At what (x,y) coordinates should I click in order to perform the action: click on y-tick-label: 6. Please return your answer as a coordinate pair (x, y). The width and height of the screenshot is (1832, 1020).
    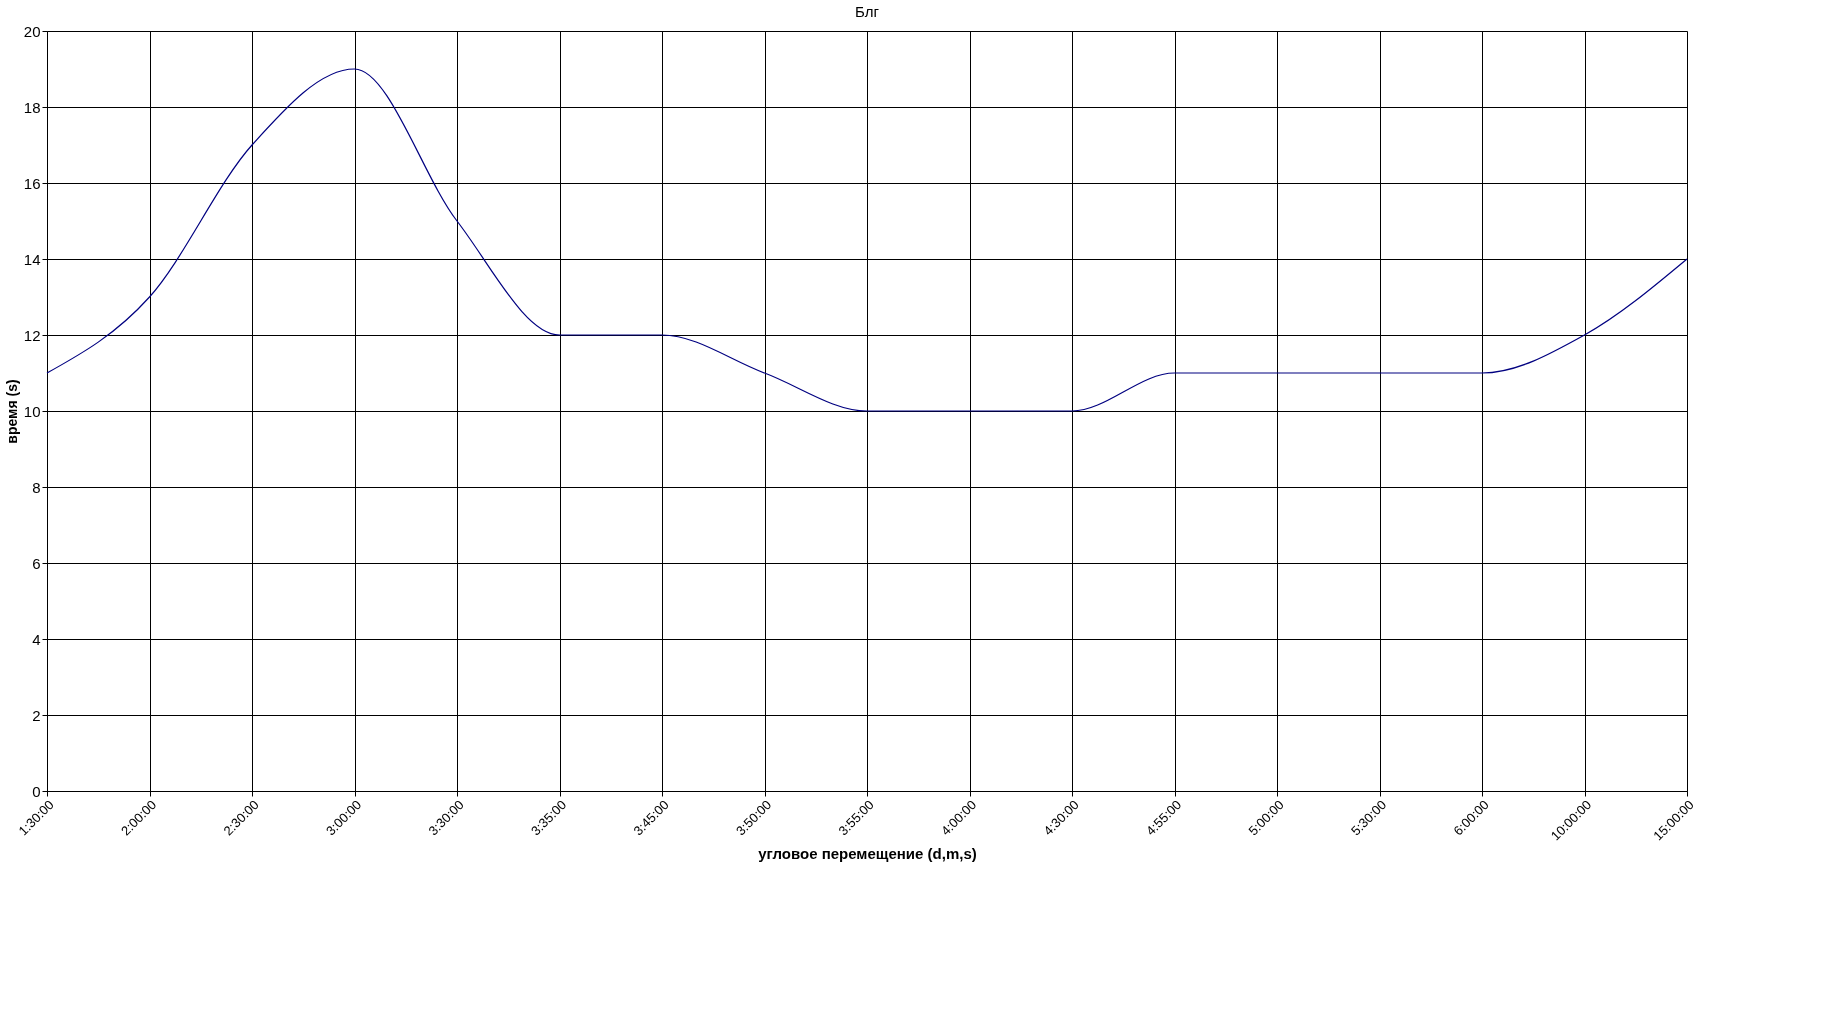
    Looking at the image, I should click on (36, 563).